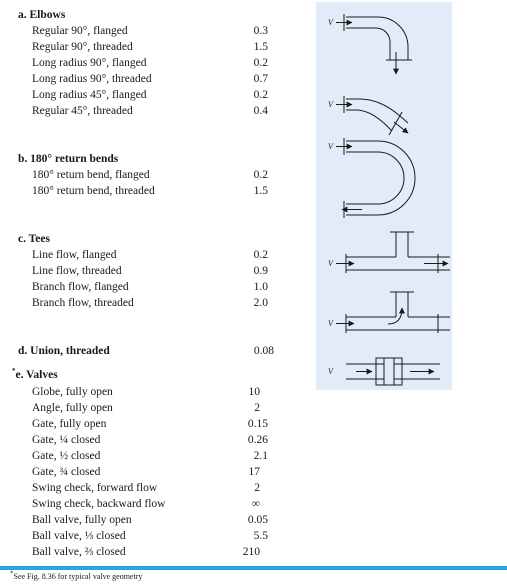  Describe the element at coordinates (253, 568) in the screenshot. I see `bottom-rule` at that location.